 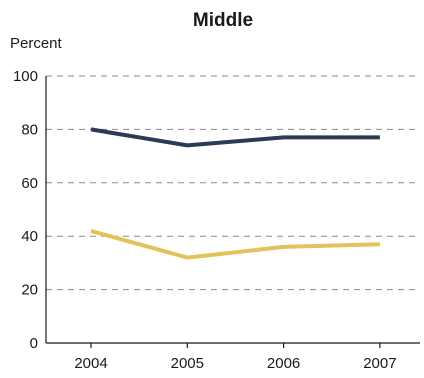 I want to click on y-tick-label: 80, so click(x=29, y=129).